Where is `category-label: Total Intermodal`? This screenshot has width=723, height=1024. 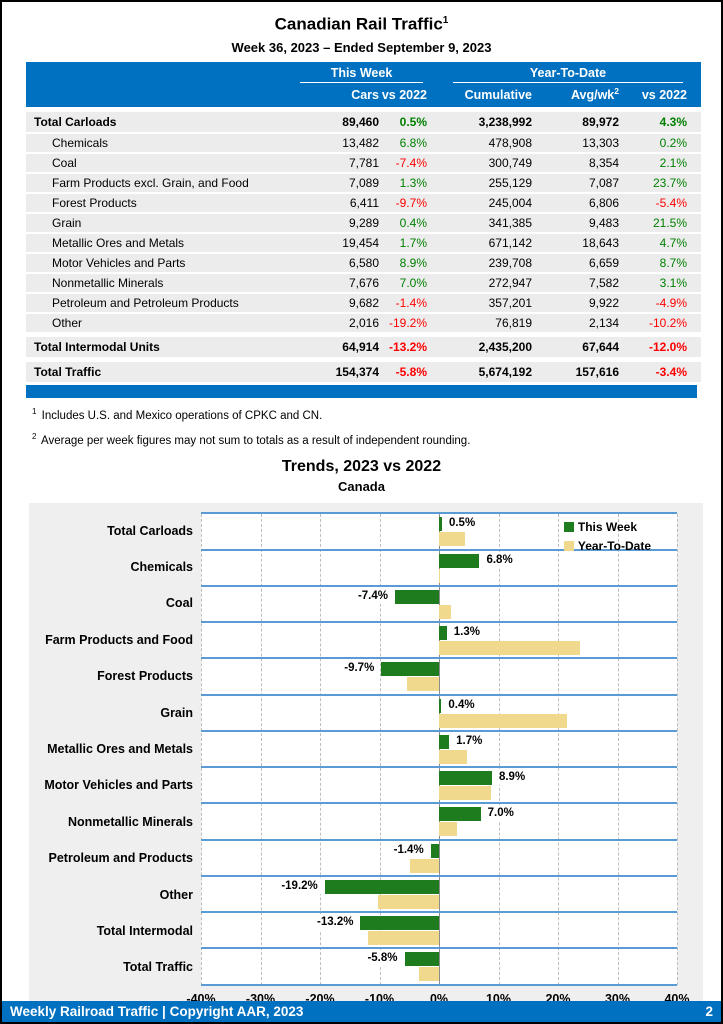
category-label: Total Intermodal is located at coordinates (144, 930).